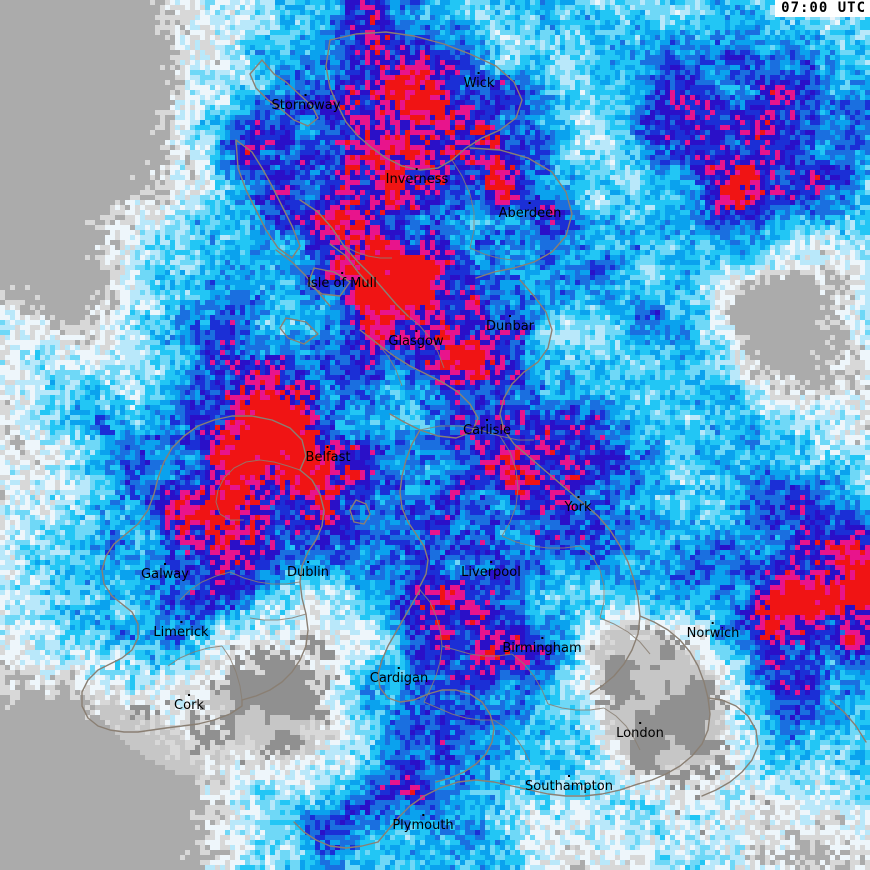 The image size is (870, 870). I want to click on city-label-text: Isle of Mull, so click(342, 283).